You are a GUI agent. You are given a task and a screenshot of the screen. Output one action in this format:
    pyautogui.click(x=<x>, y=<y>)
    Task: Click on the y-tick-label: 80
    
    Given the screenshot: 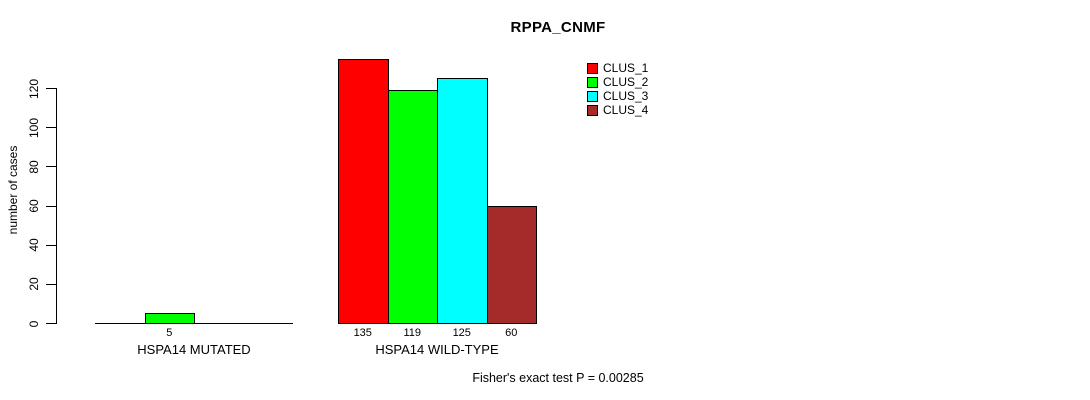 What is the action you would take?
    pyautogui.click(x=34, y=167)
    